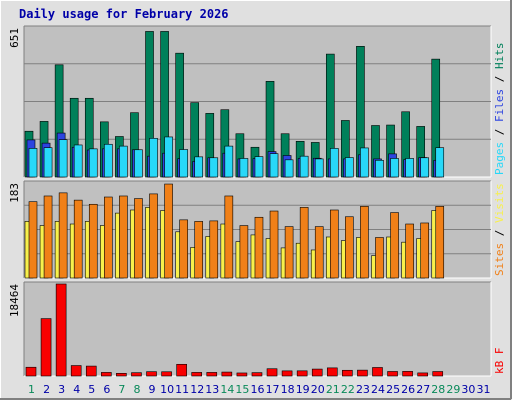  I want to click on day-label-15: 15, so click(242, 389).